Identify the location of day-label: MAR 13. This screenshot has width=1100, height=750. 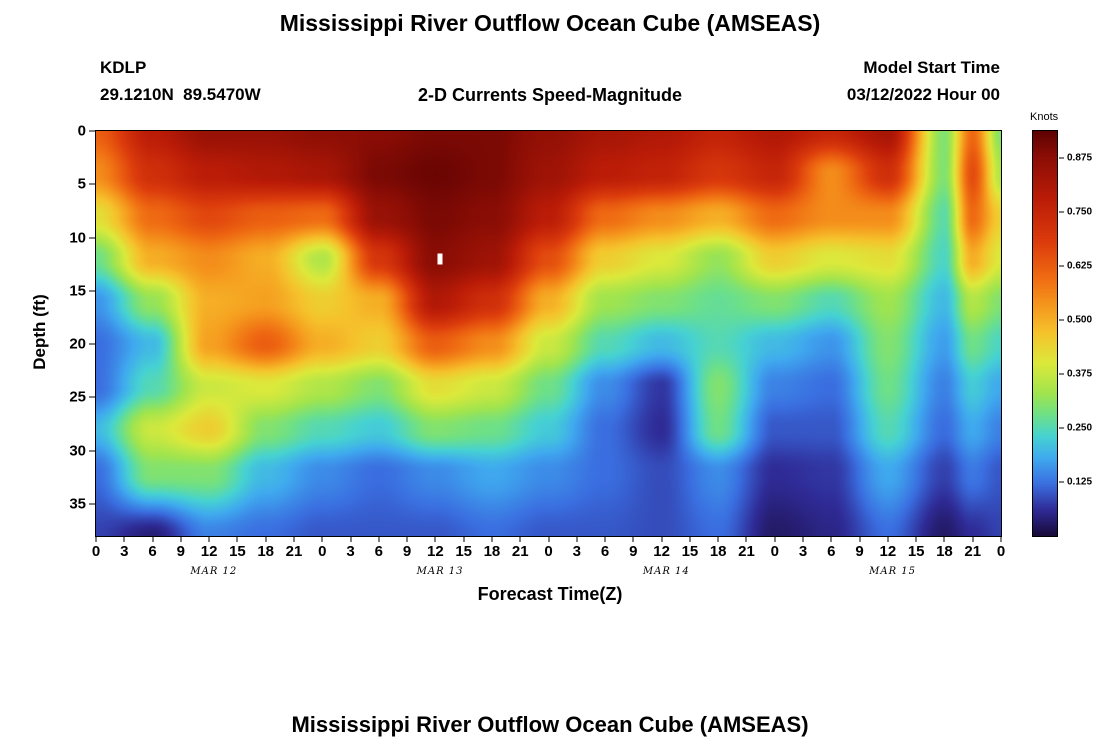
(440, 571).